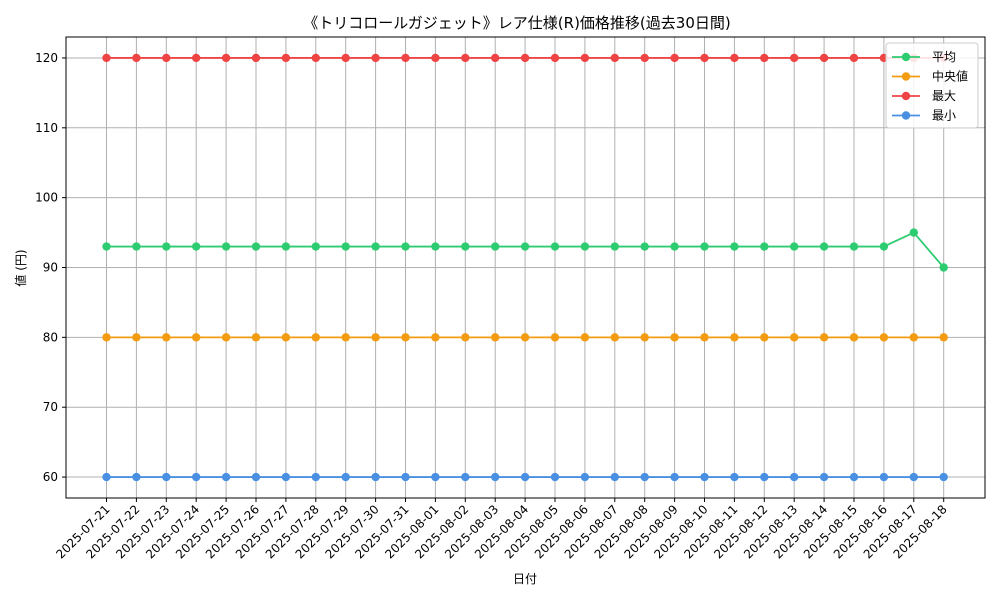 Image resolution: width=1000 pixels, height=600 pixels. What do you see at coordinates (50, 268) in the screenshot?
I see `y-tick-label: 90` at bounding box center [50, 268].